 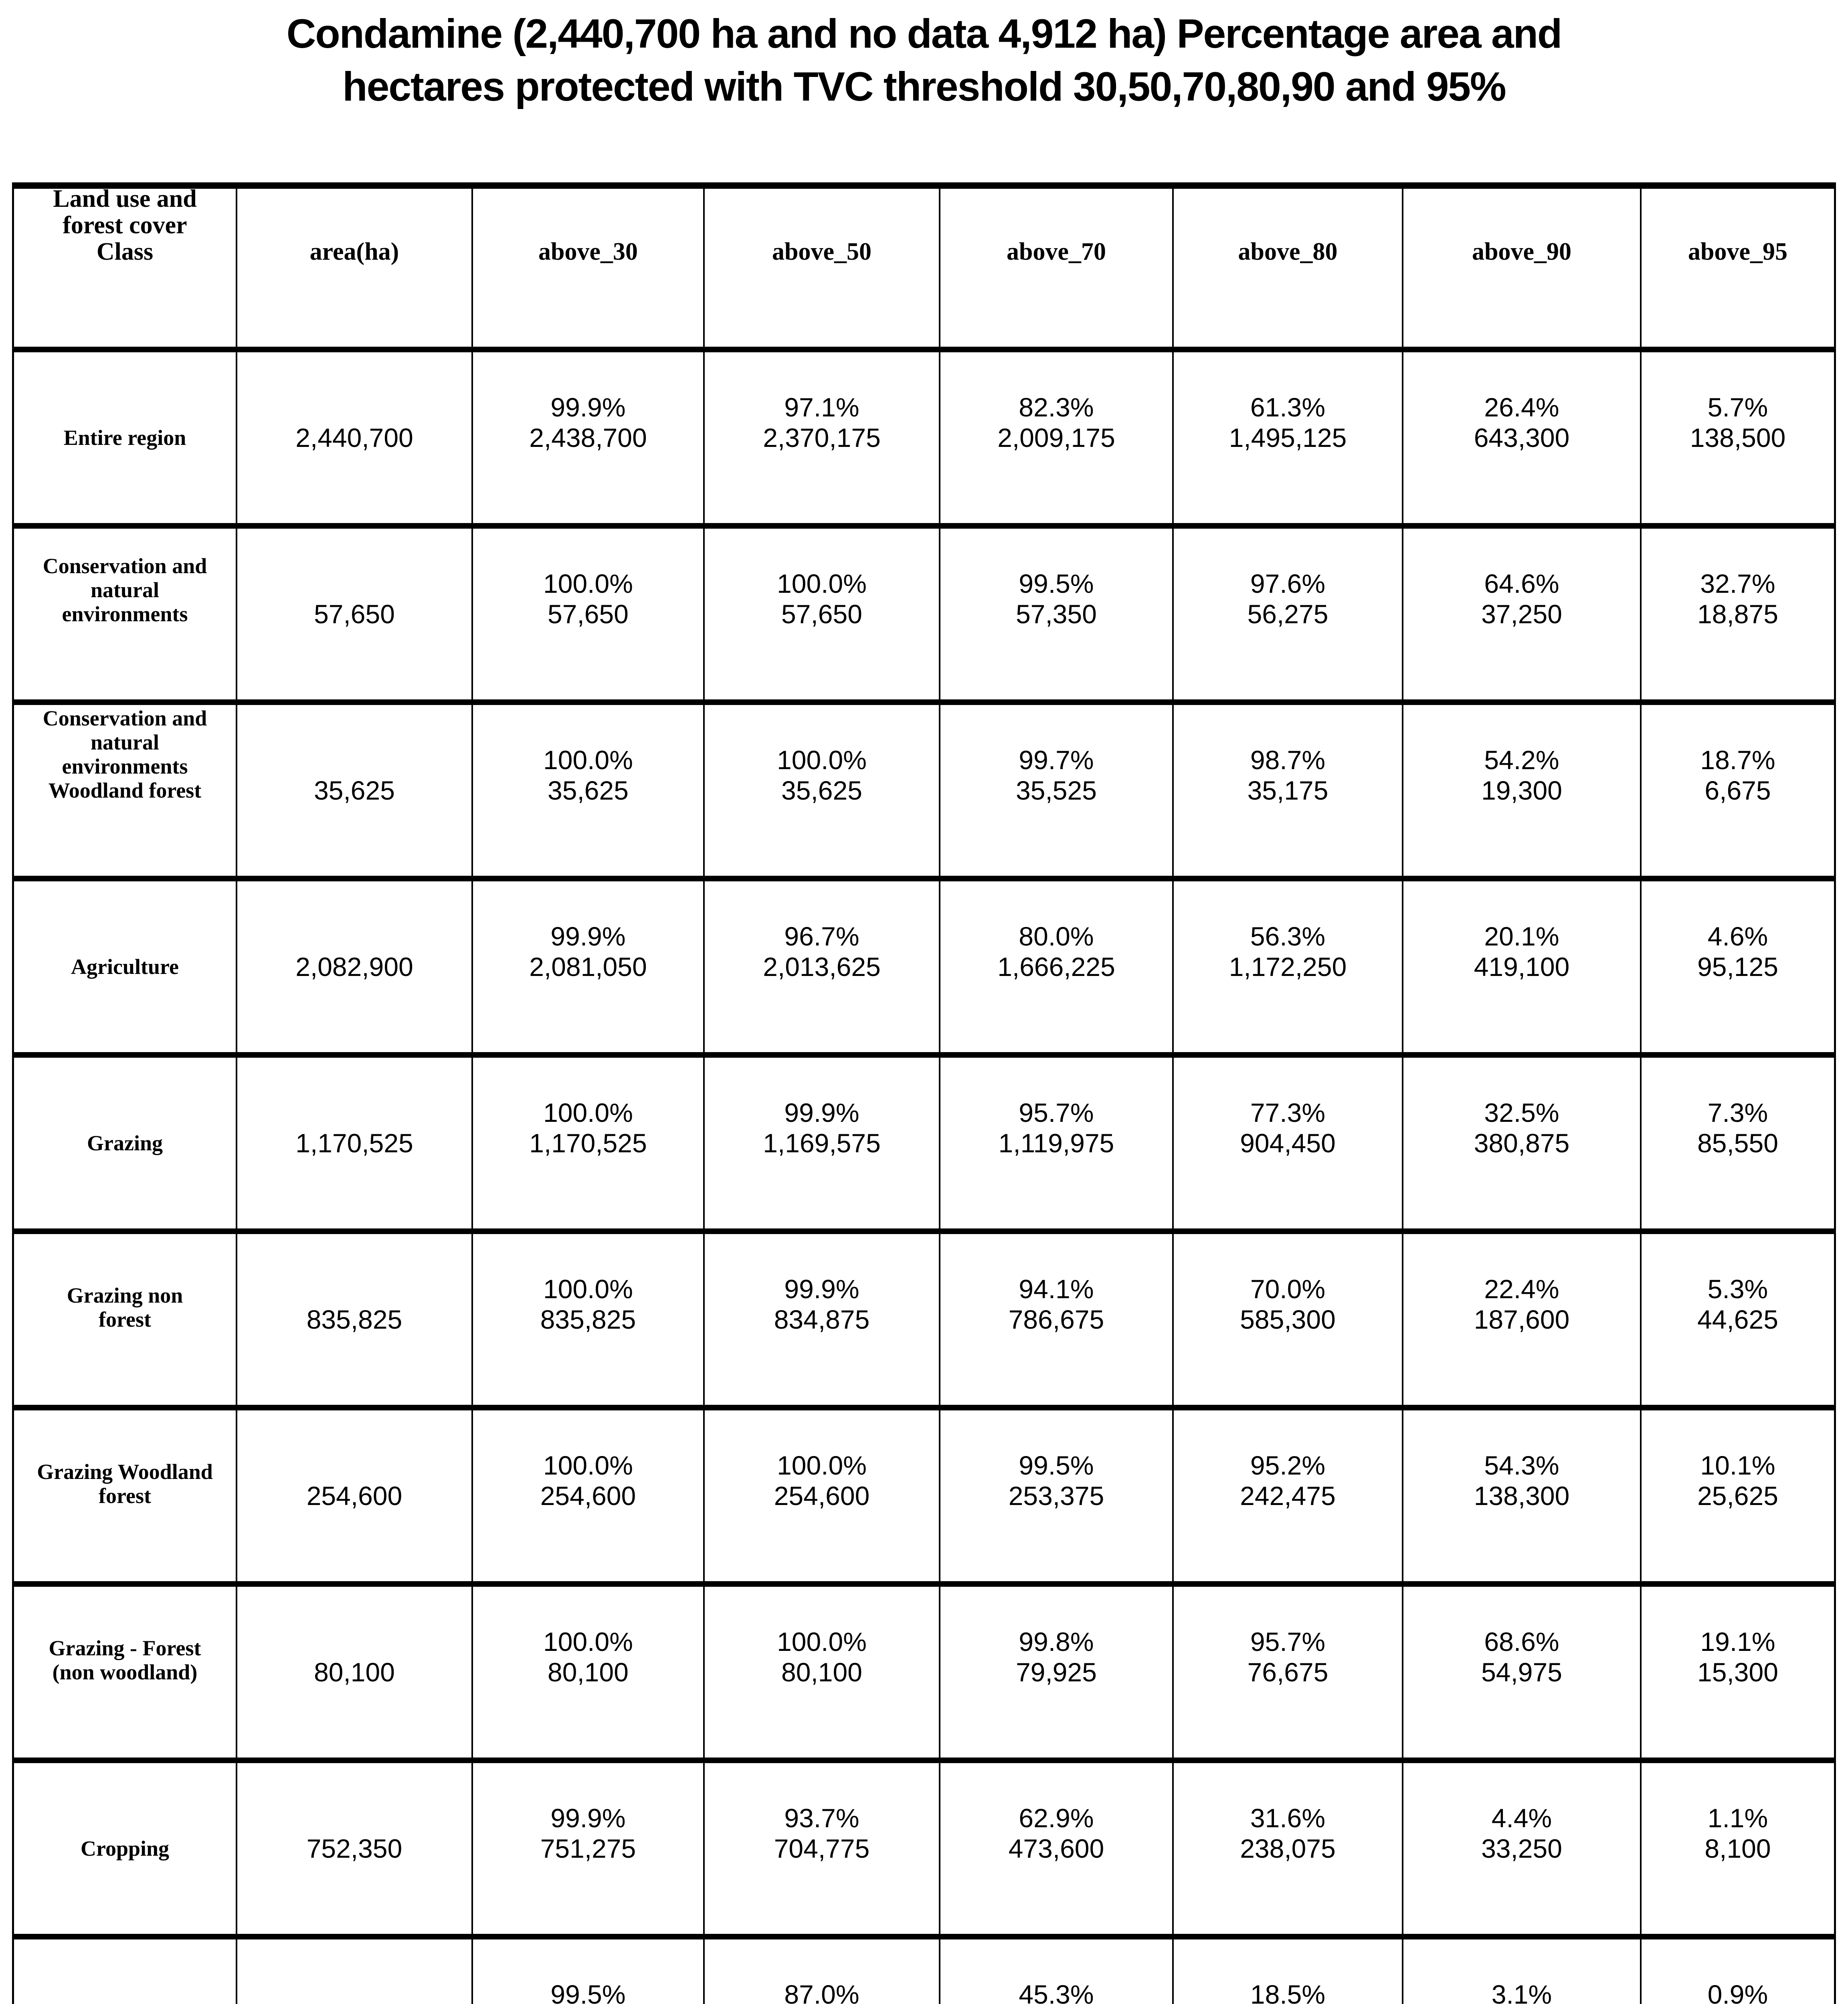 What do you see at coordinates (1056, 1642) in the screenshot?
I see `text-line: 99.8%` at bounding box center [1056, 1642].